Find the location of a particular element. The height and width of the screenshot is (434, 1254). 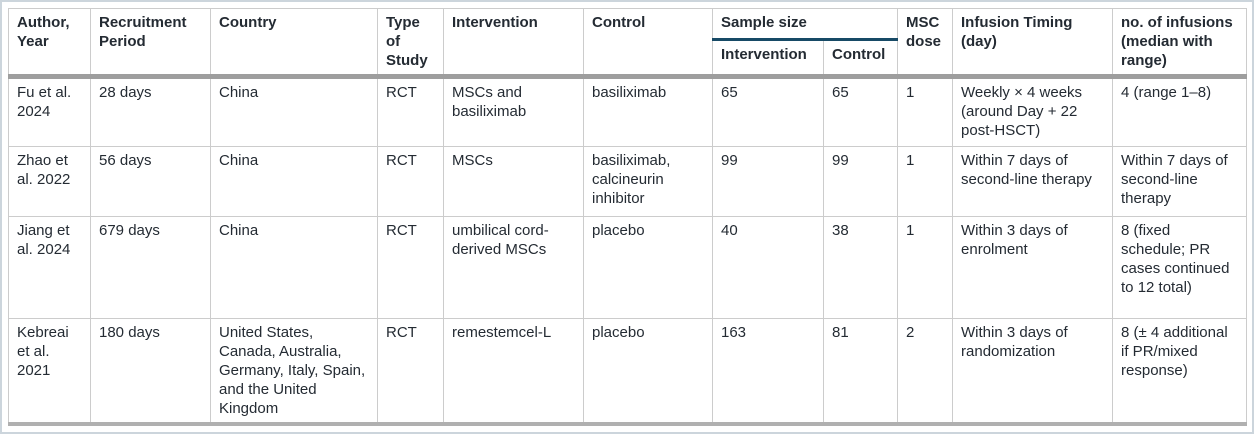

column-header-no-of-infusions: no. of infusions (median with range) is located at coordinates (1180, 43).